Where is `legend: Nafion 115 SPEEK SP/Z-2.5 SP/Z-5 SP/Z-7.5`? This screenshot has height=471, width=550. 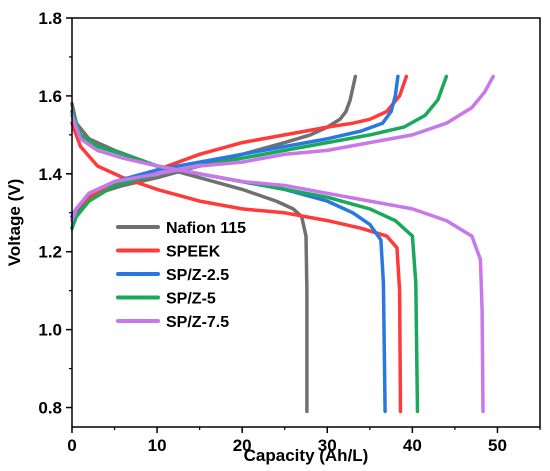
legend: Nafion 115 SPEEK SP/Z-2.5 SP/Z-5 SP/Z-7.5 is located at coordinates (181, 275).